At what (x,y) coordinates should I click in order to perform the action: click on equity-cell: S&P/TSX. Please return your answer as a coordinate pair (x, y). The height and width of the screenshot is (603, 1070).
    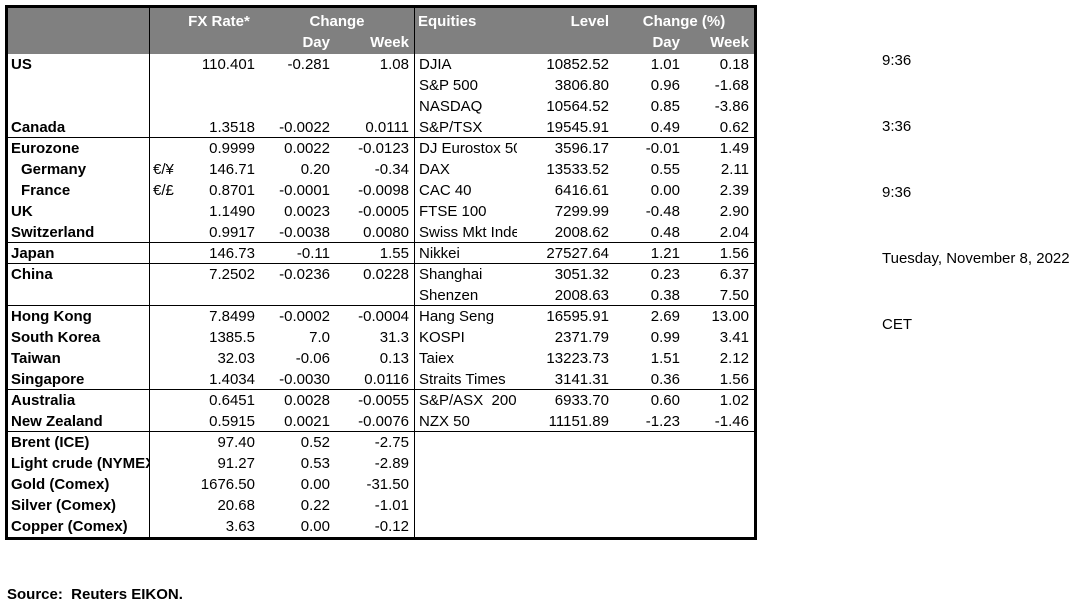
    Looking at the image, I should click on (466, 127).